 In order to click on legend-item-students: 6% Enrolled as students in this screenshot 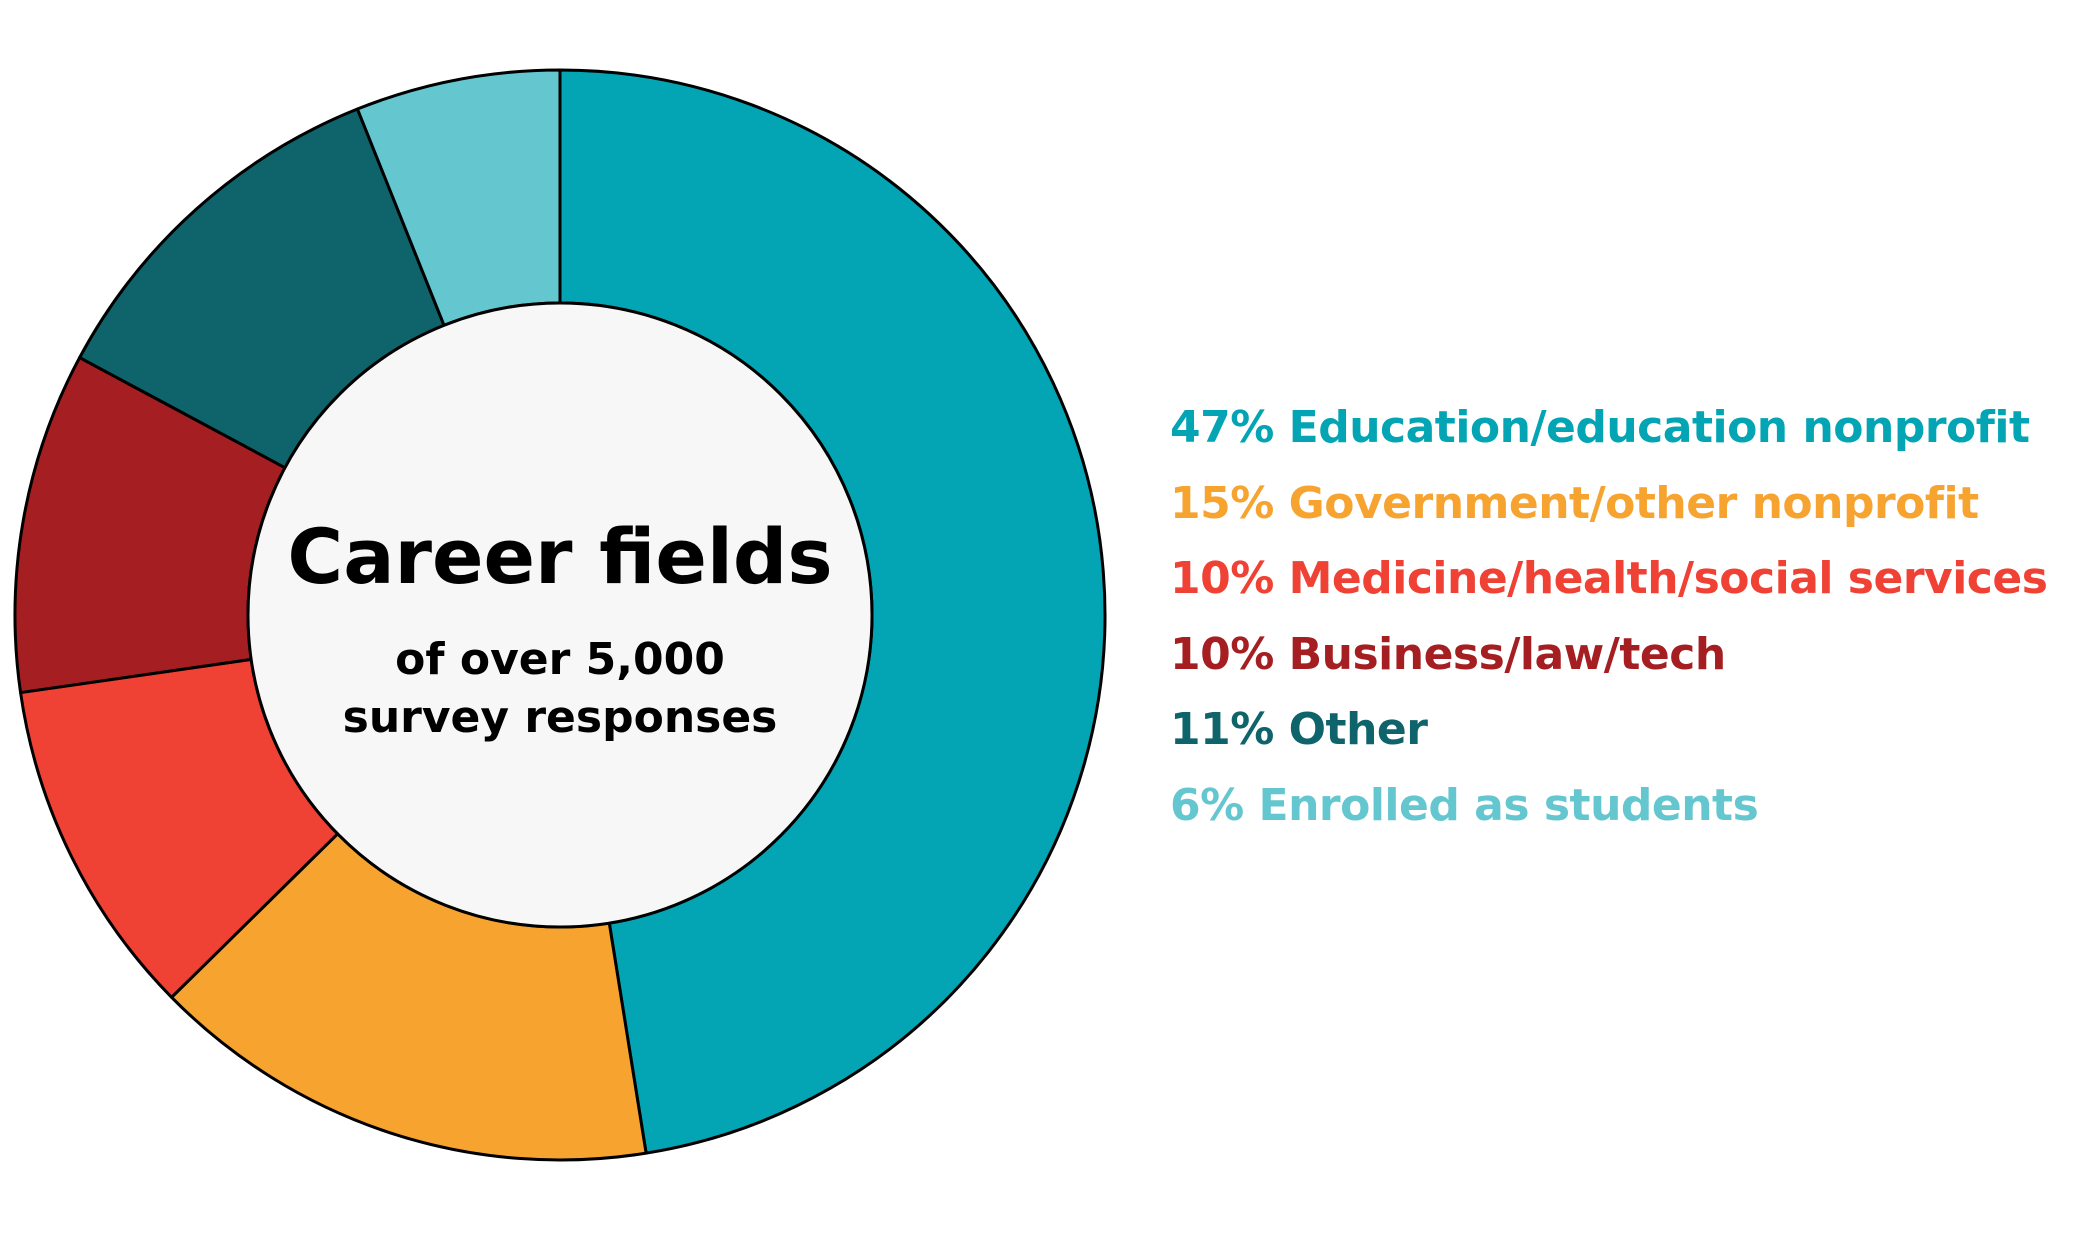, I will do `click(1464, 805)`.